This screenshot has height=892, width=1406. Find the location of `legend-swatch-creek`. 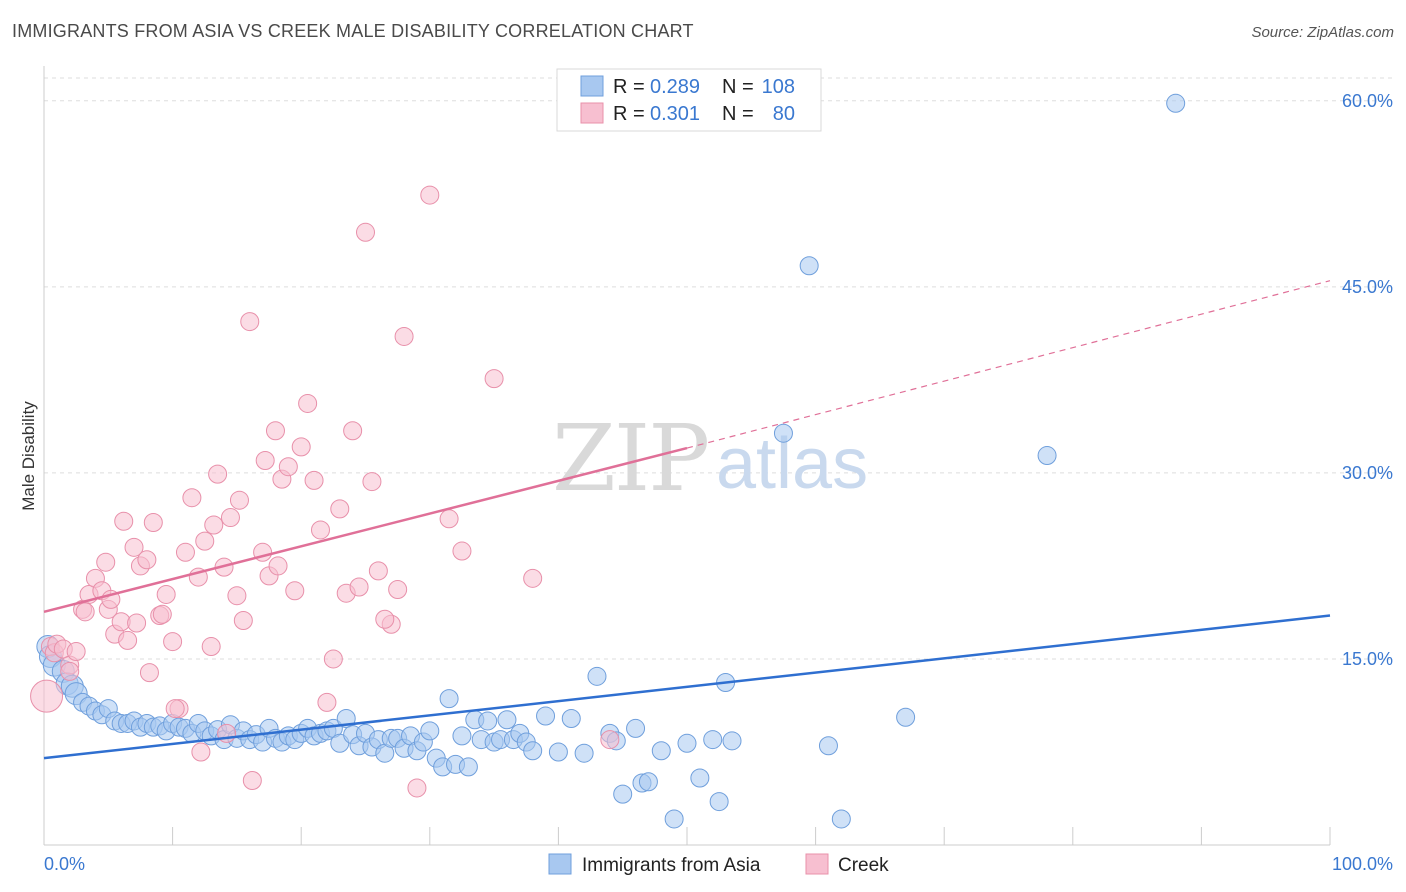

legend-swatch-creek is located at coordinates (592, 113).